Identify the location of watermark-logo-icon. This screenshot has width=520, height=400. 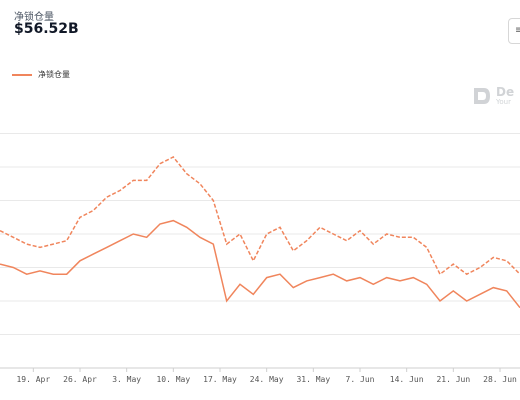
(482, 96).